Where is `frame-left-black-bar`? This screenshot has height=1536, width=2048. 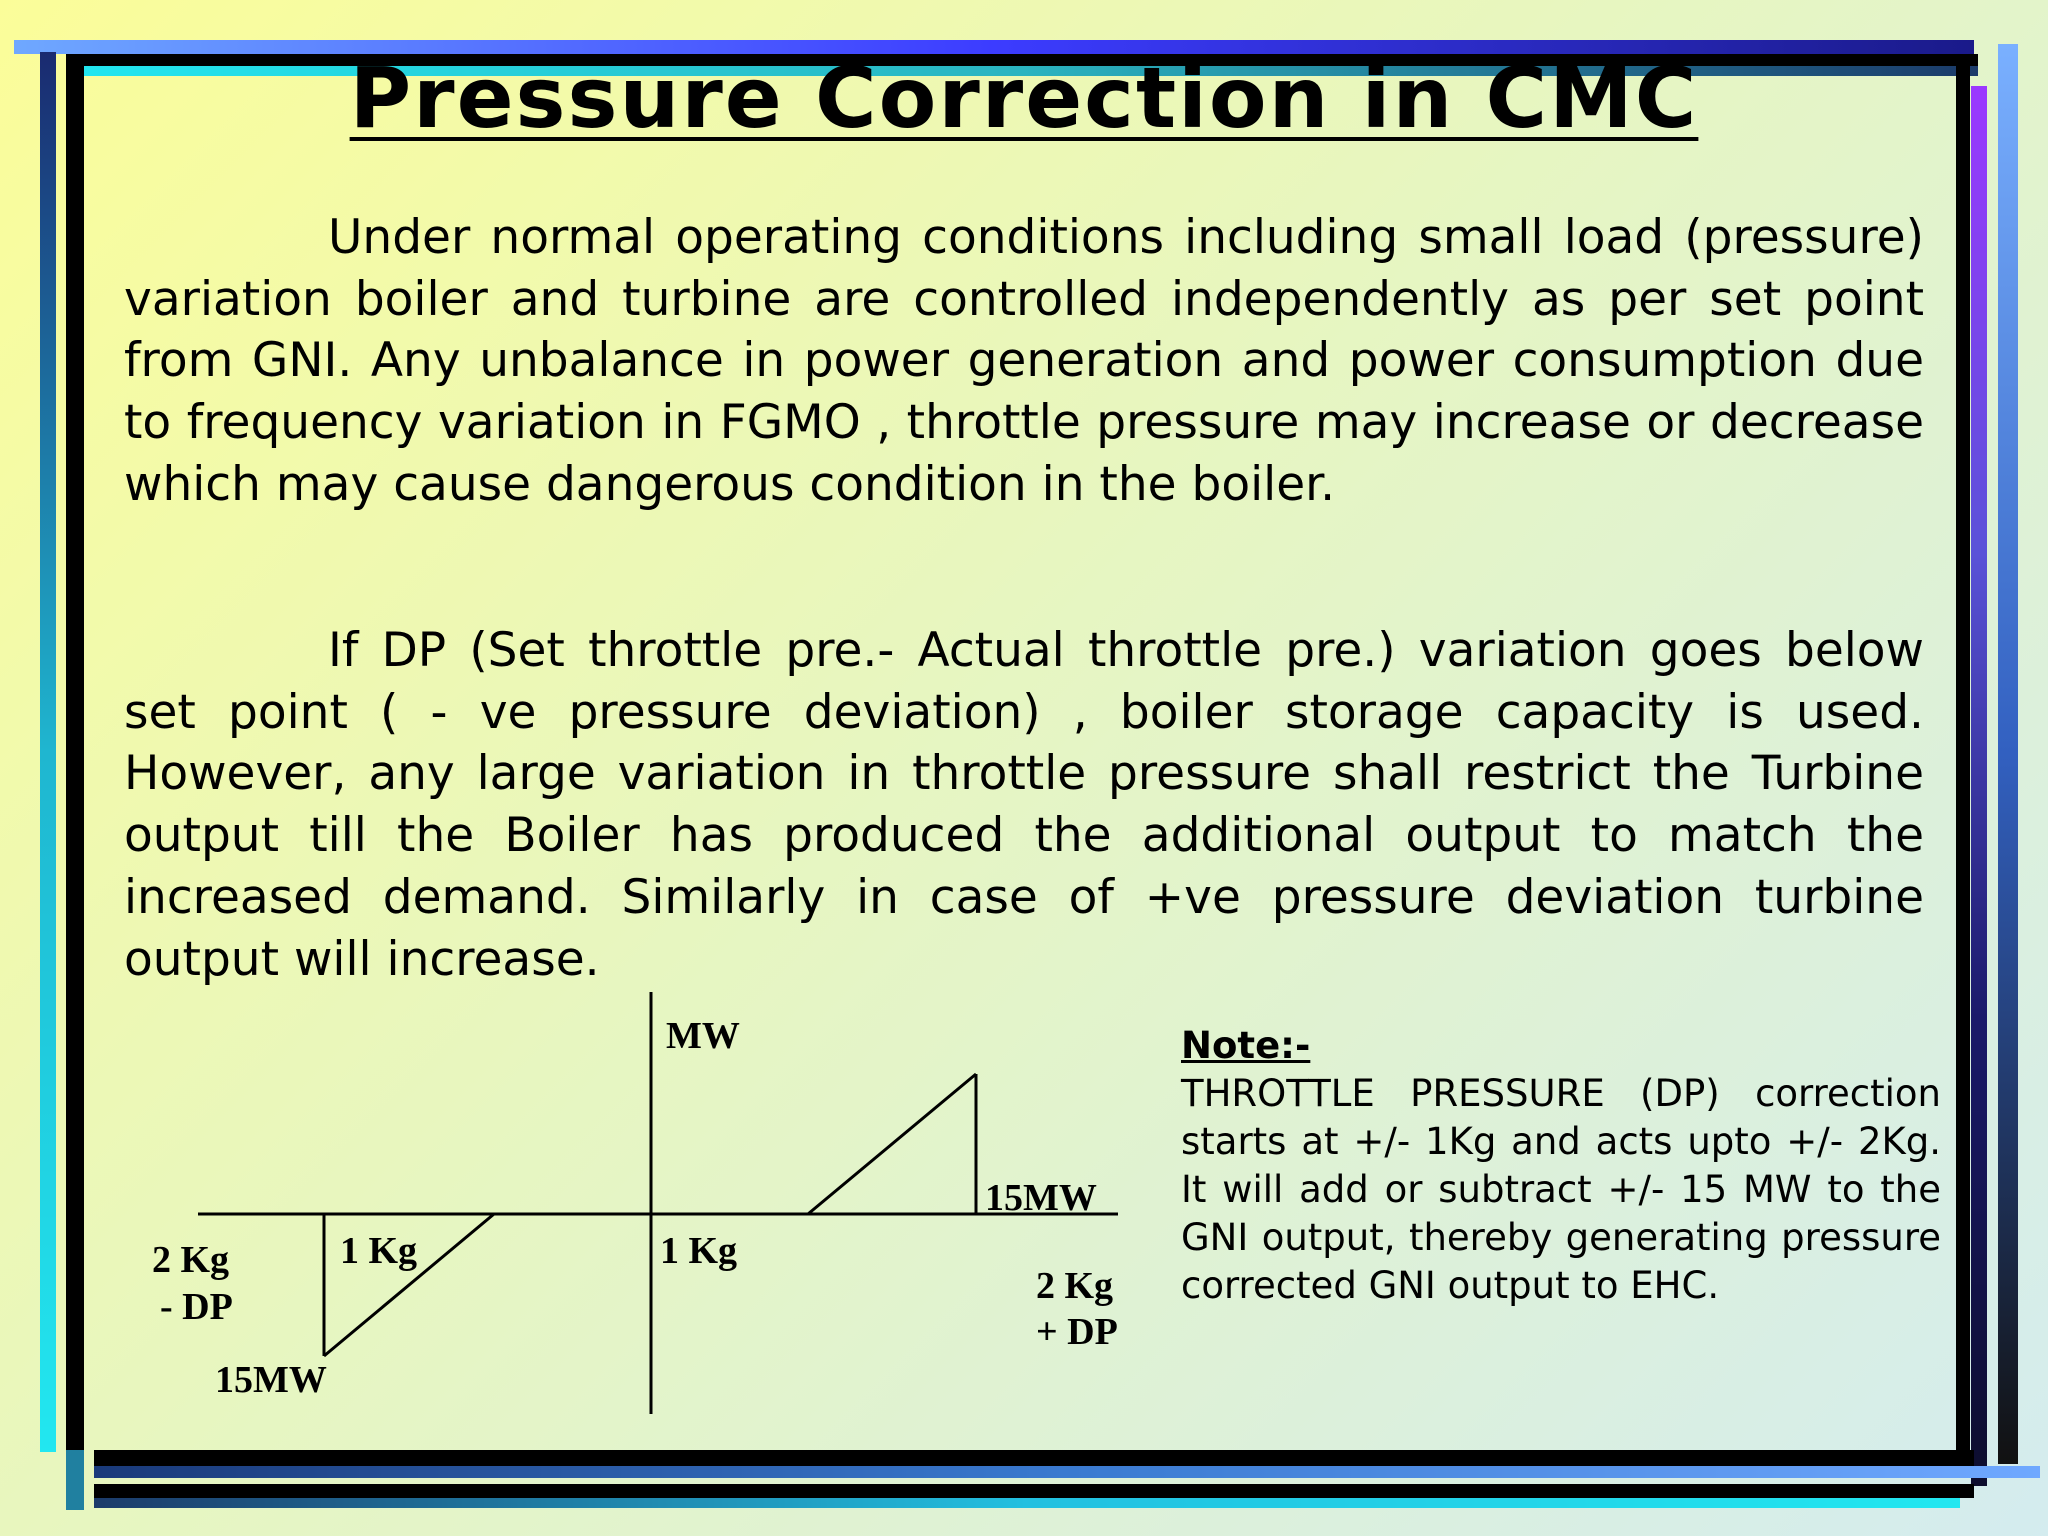
frame-left-black-bar is located at coordinates (75, 782).